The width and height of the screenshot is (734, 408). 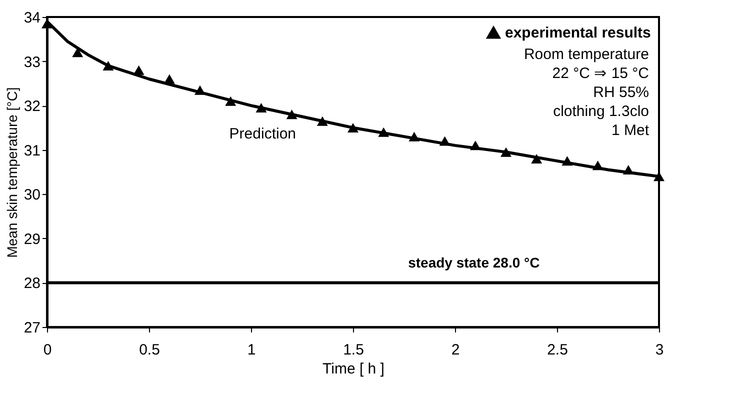 What do you see at coordinates (578, 33) in the screenshot?
I see `legend-label: experimental results` at bounding box center [578, 33].